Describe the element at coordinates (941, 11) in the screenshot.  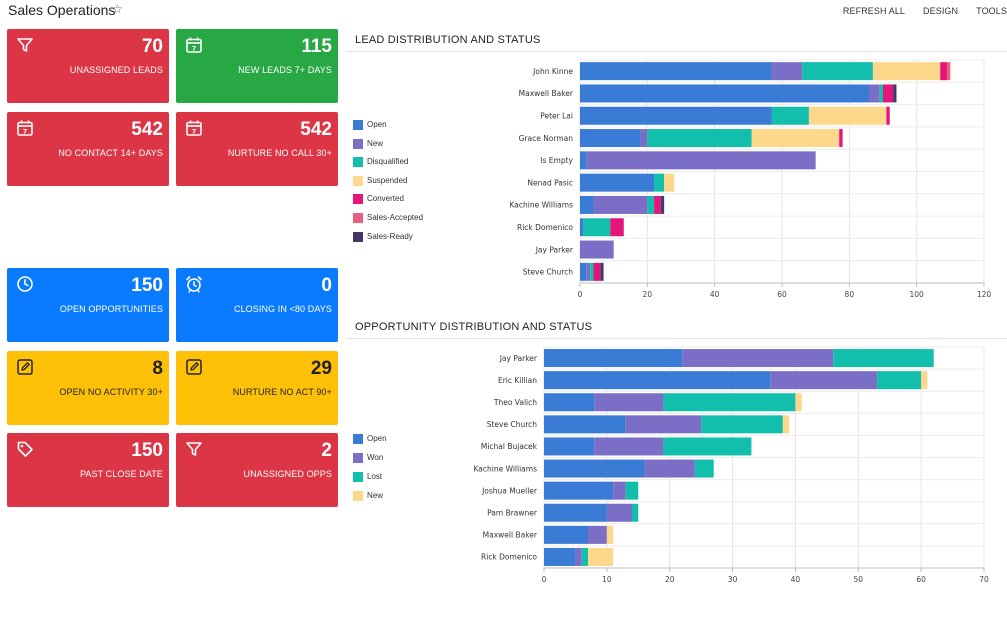
I see `design-button: DESIGN` at that location.